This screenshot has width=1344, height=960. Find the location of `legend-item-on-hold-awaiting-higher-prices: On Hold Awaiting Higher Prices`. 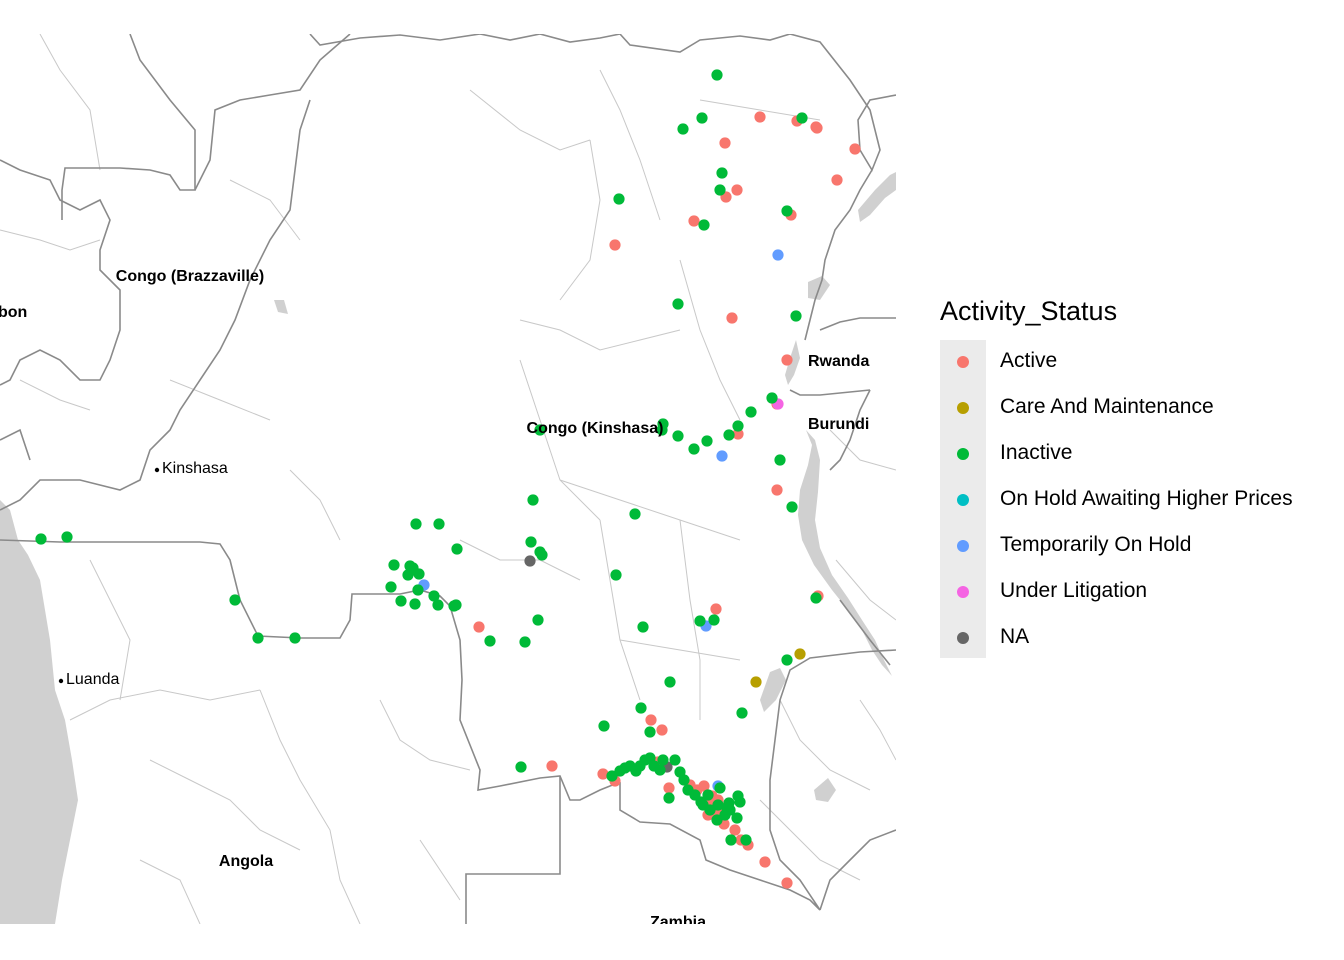

legend-item-on-hold-awaiting-higher-prices: On Hold Awaiting Higher Prices is located at coordinates (1142, 501).